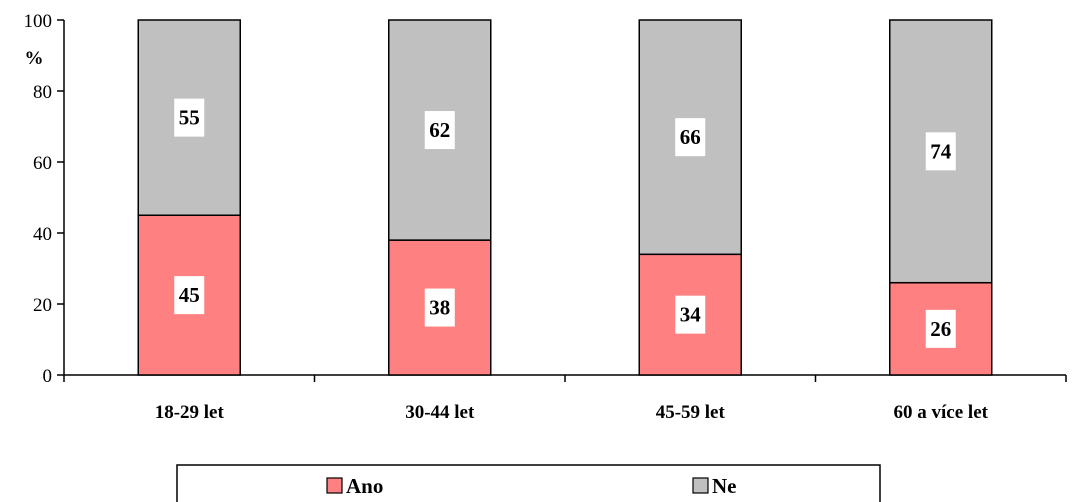 This screenshot has height=502, width=1082. I want to click on legend-swatch-ne, so click(700, 485).